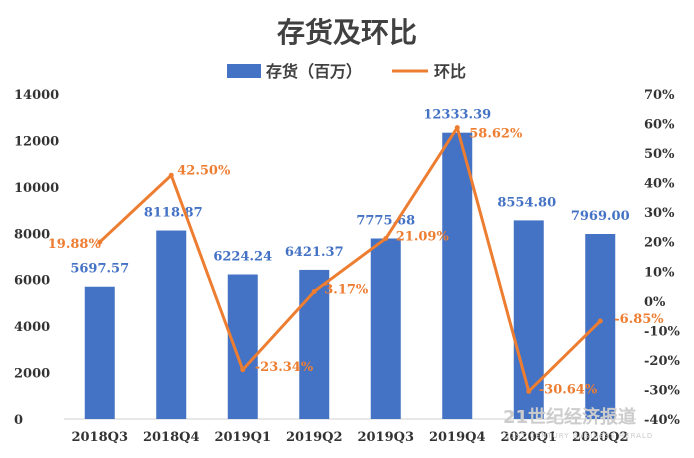  I want to click on left-tick-label: 2000, so click(32, 374).